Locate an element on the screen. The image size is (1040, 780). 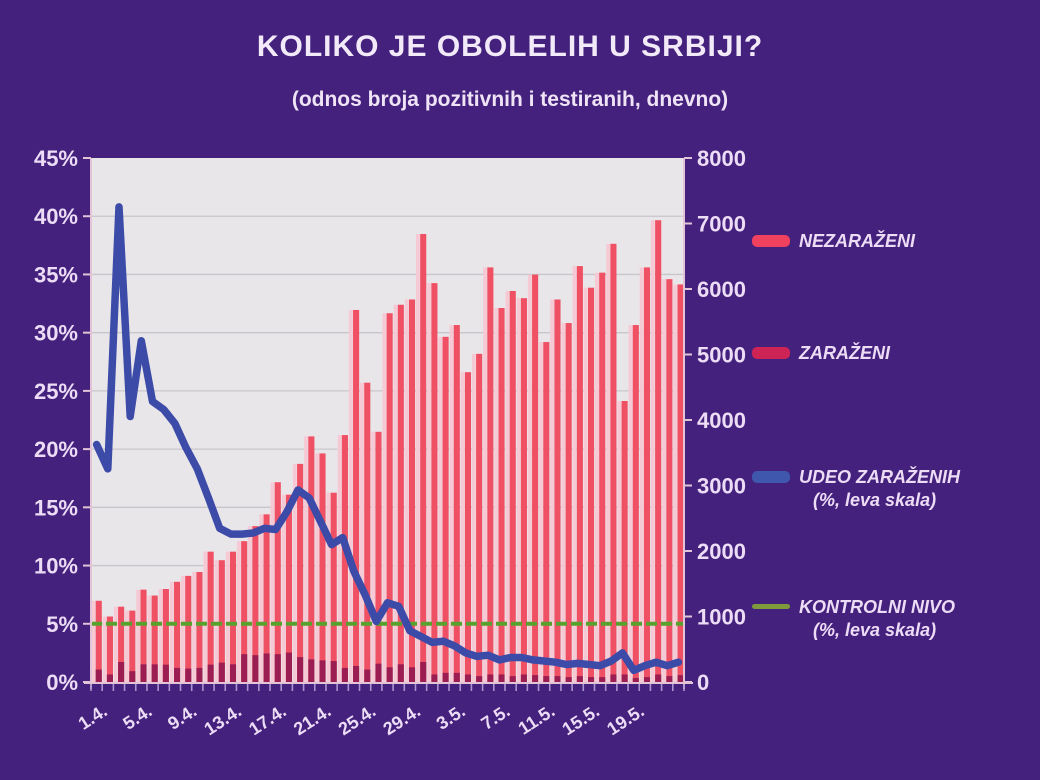
y-right-tick-label: 0 is located at coordinates (703, 682).